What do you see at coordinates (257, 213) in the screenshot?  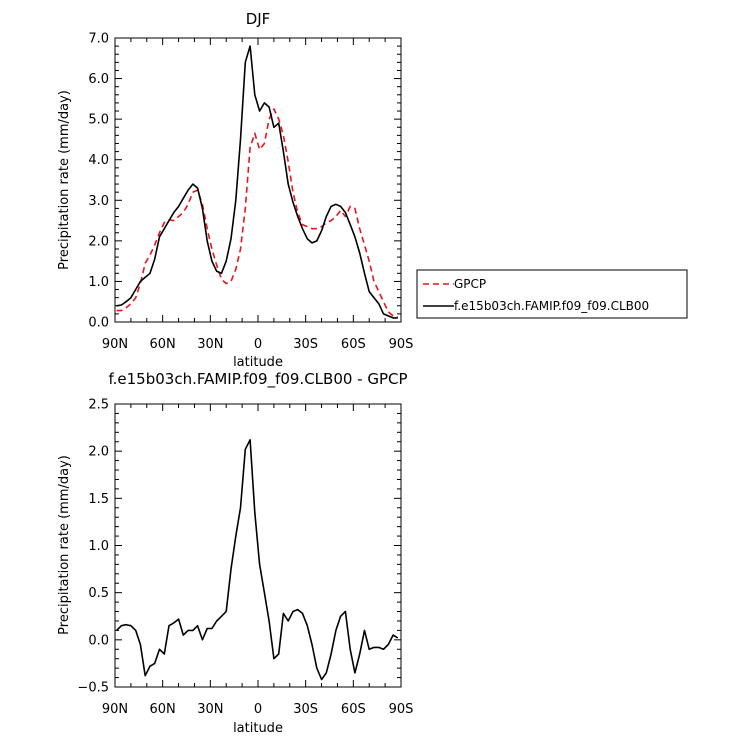 I see `series-line-gpcp` at bounding box center [257, 213].